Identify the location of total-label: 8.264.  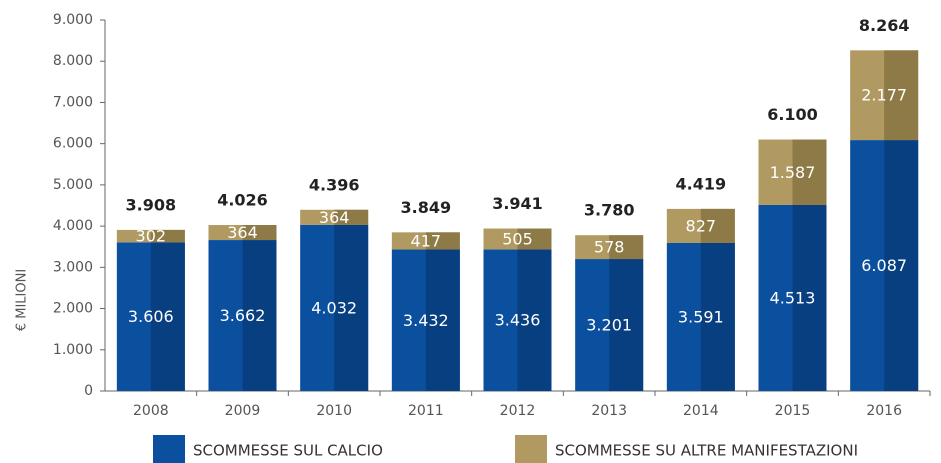
(884, 25).